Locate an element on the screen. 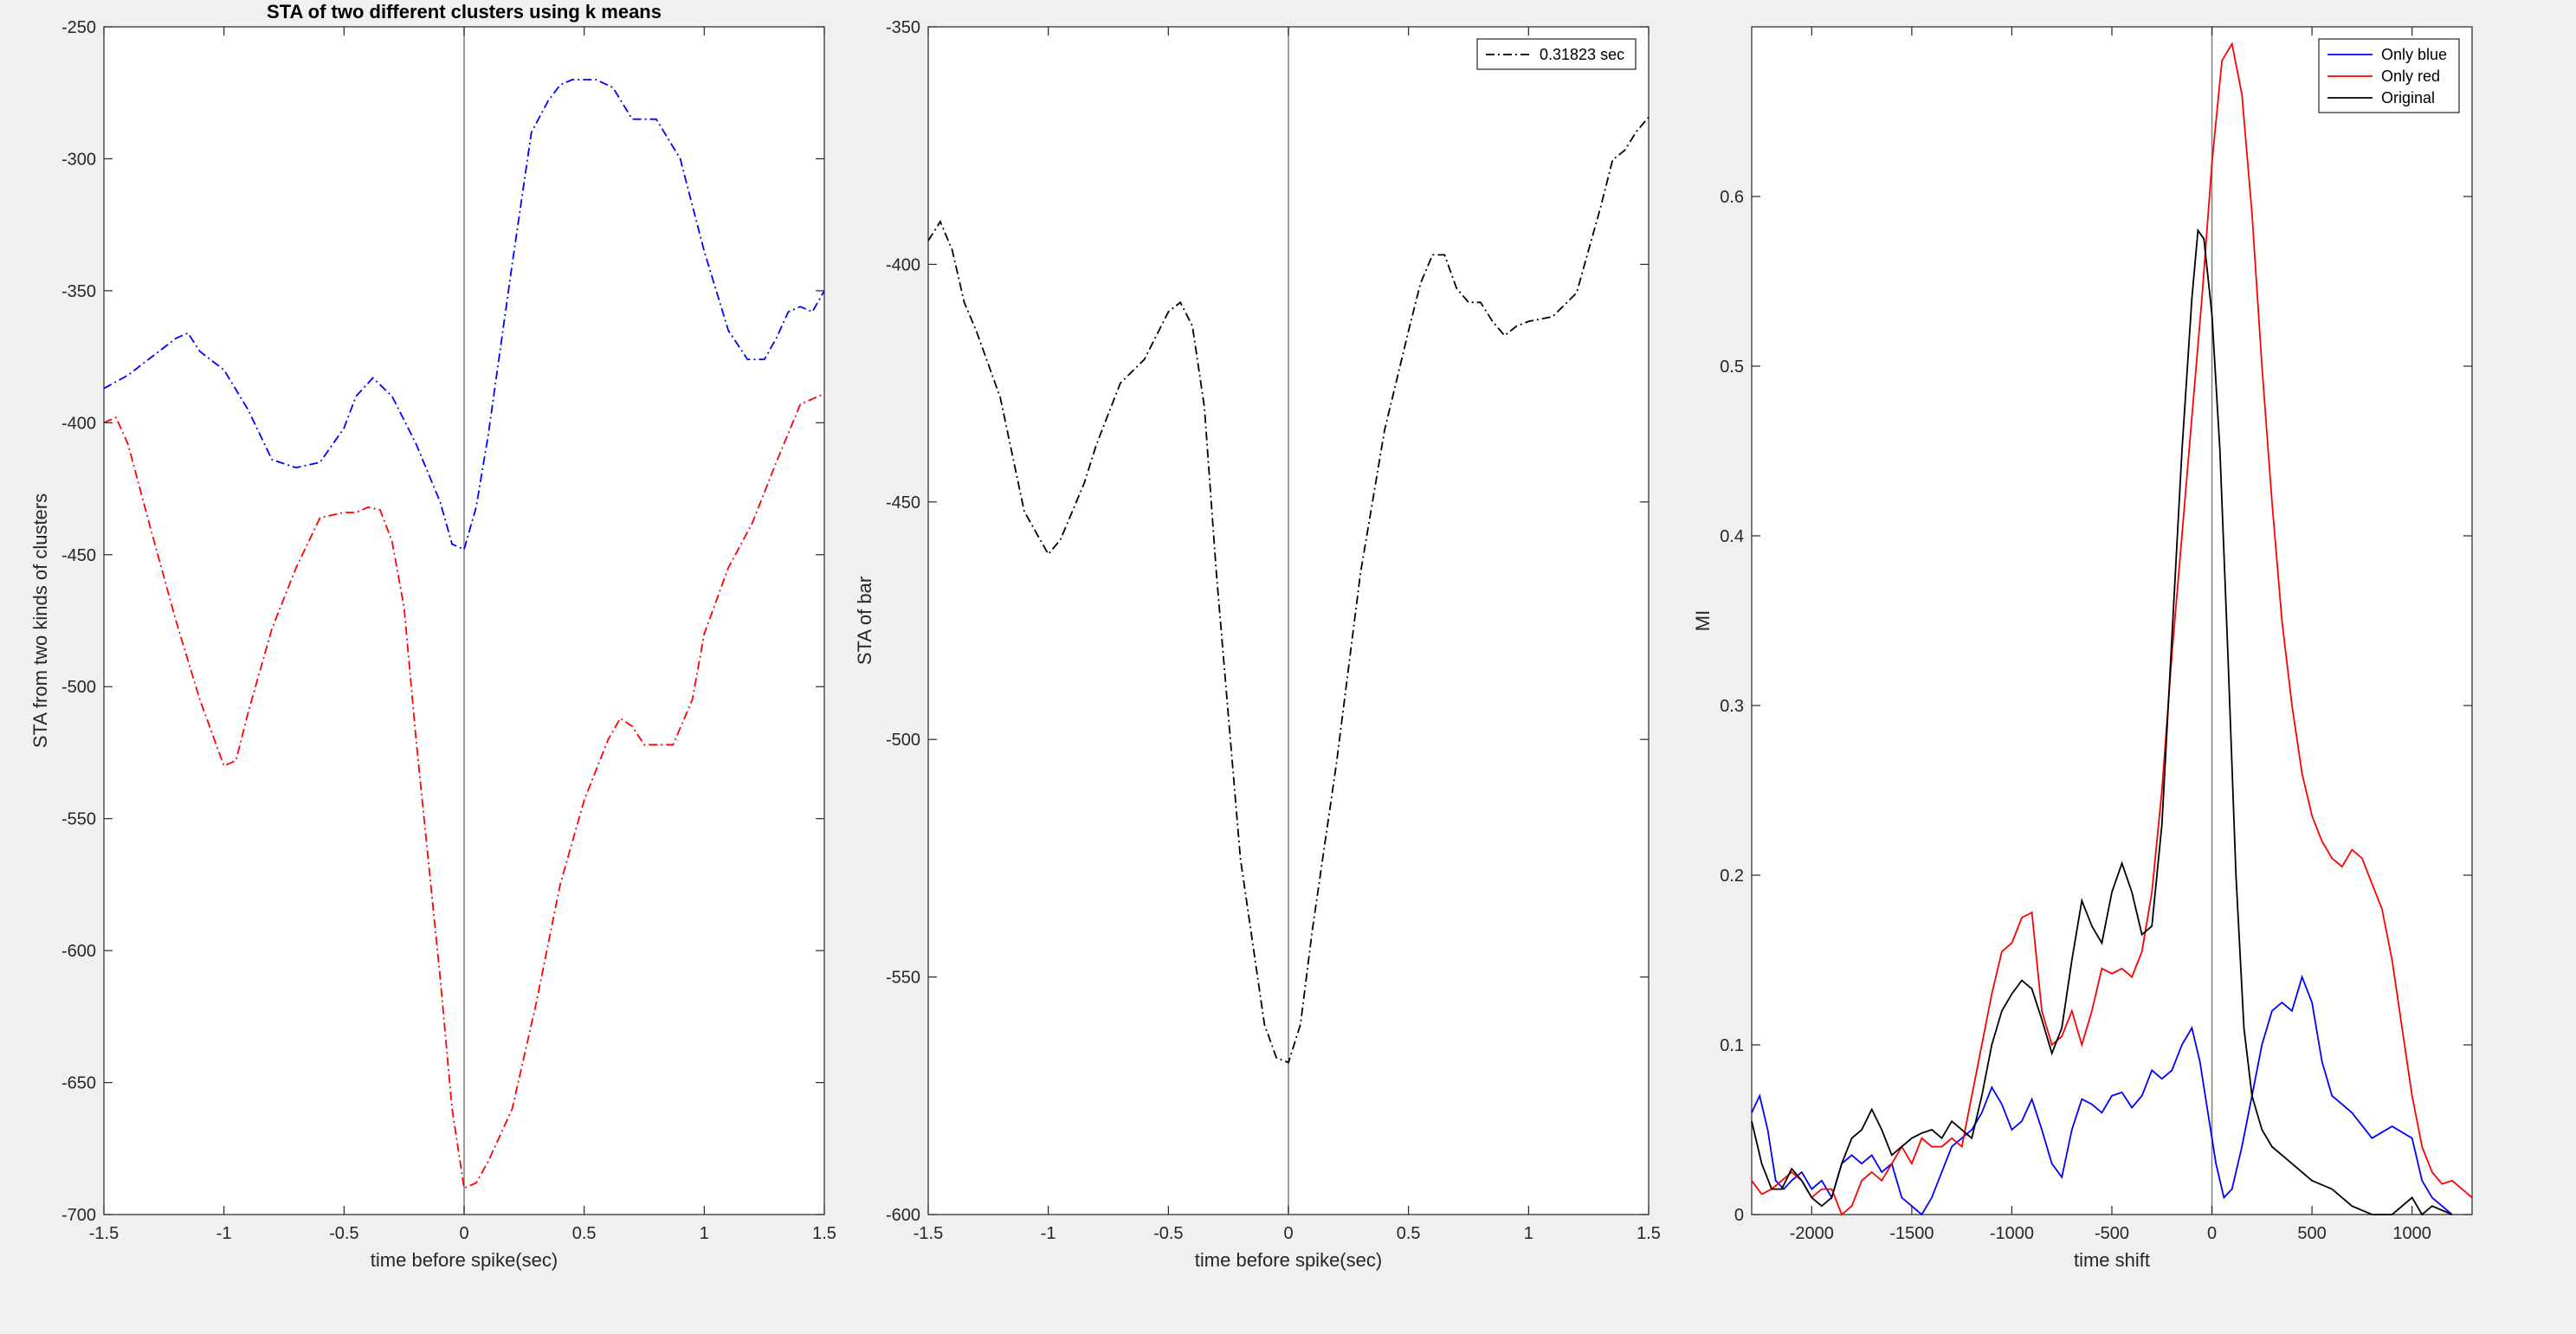 This screenshot has width=2576, height=1334. legend: Only blue Only red Original is located at coordinates (2389, 75).